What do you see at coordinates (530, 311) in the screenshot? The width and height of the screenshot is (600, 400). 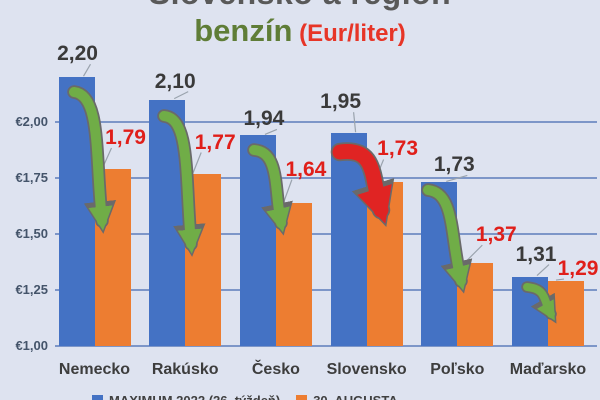 I see `bar-old-Maďarsko` at bounding box center [530, 311].